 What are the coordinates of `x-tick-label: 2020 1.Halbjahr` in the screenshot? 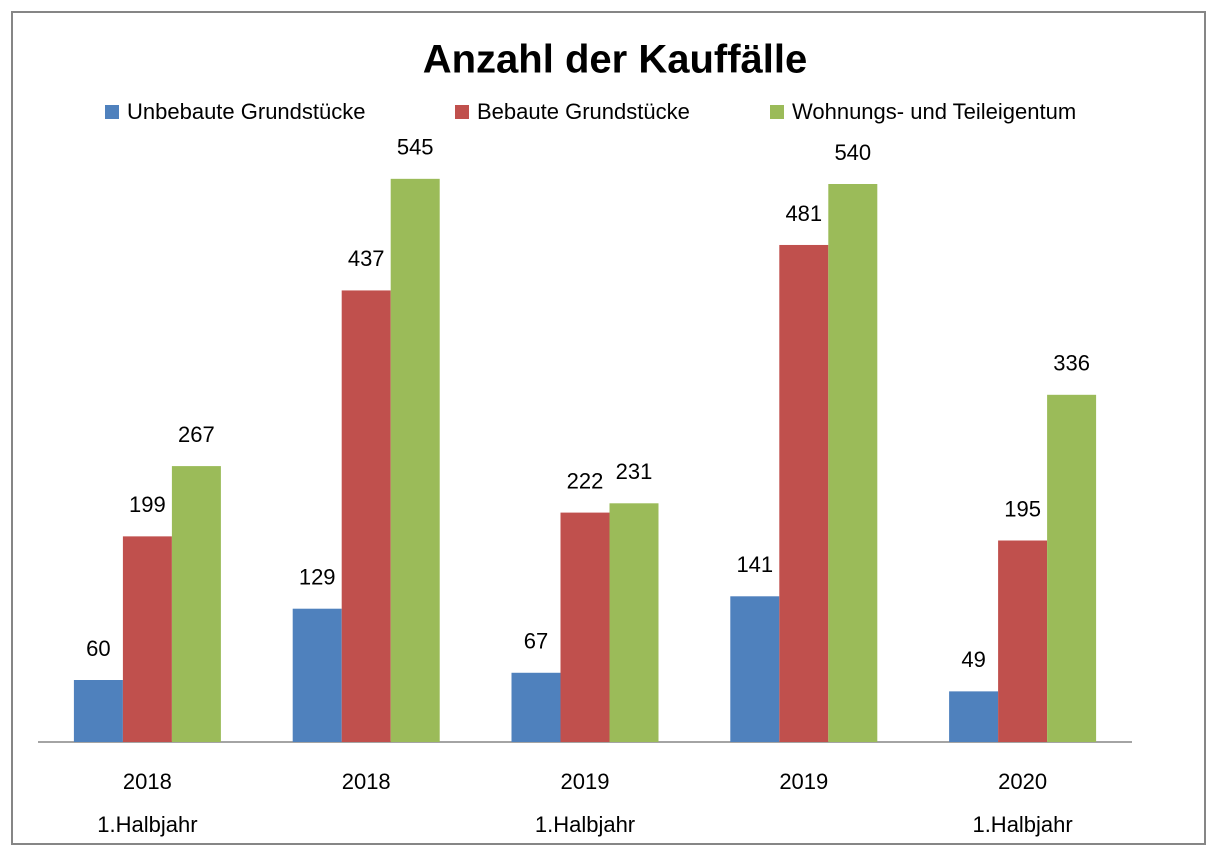 It's located at (1022, 803).